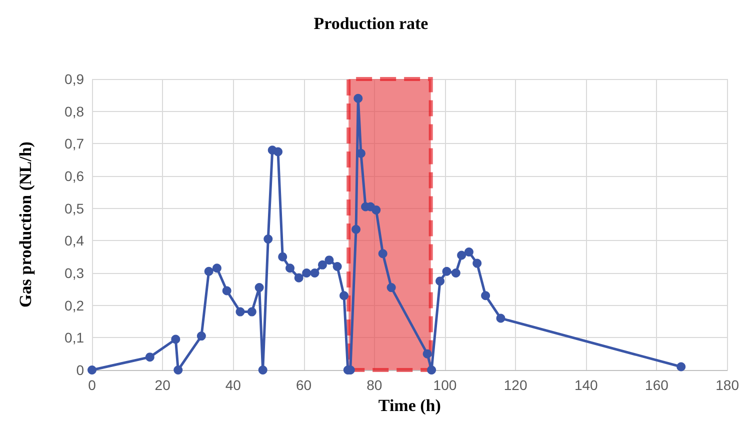  What do you see at coordinates (304, 385) in the screenshot?
I see `x-tick-label: 60` at bounding box center [304, 385].